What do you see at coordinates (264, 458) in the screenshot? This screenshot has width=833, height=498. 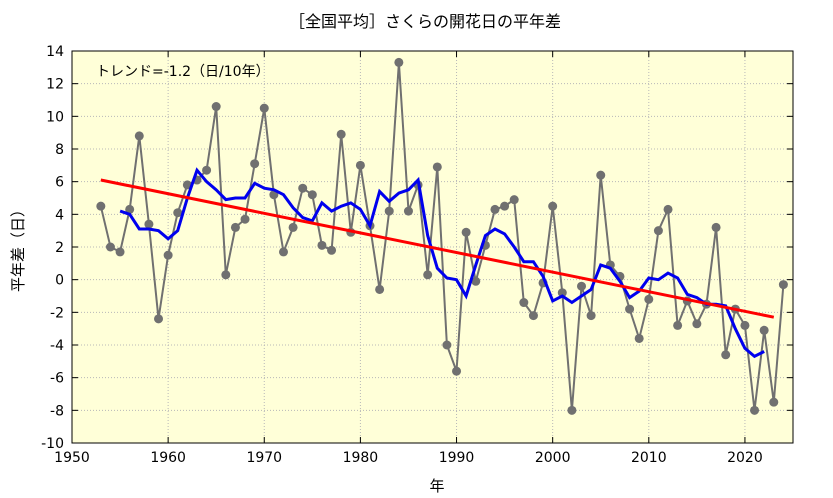 I see `x-tick-label: 1970` at bounding box center [264, 458].